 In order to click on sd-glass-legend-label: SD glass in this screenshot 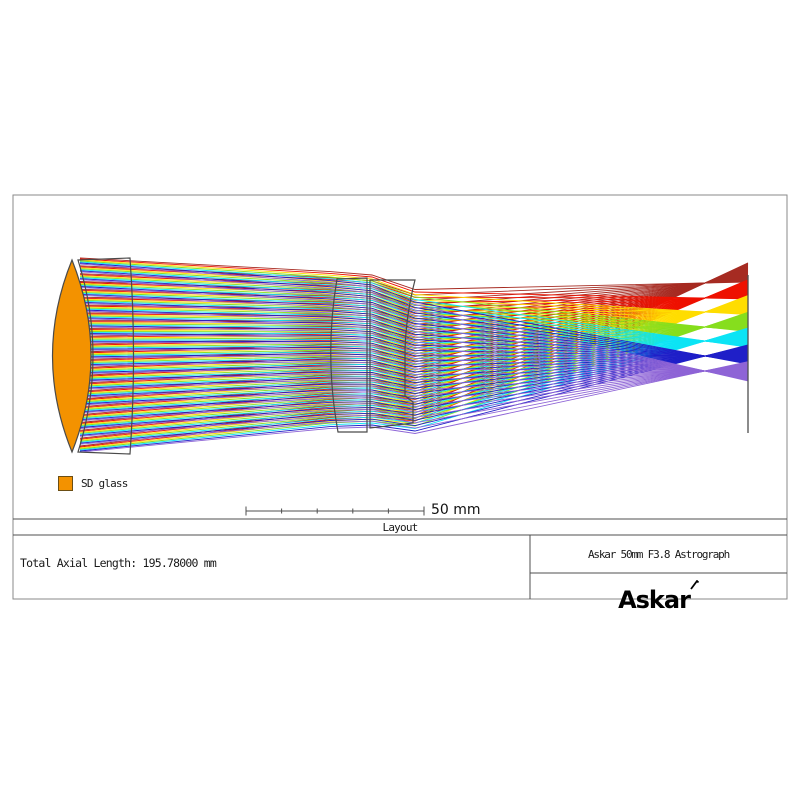, I will do `click(104, 483)`.